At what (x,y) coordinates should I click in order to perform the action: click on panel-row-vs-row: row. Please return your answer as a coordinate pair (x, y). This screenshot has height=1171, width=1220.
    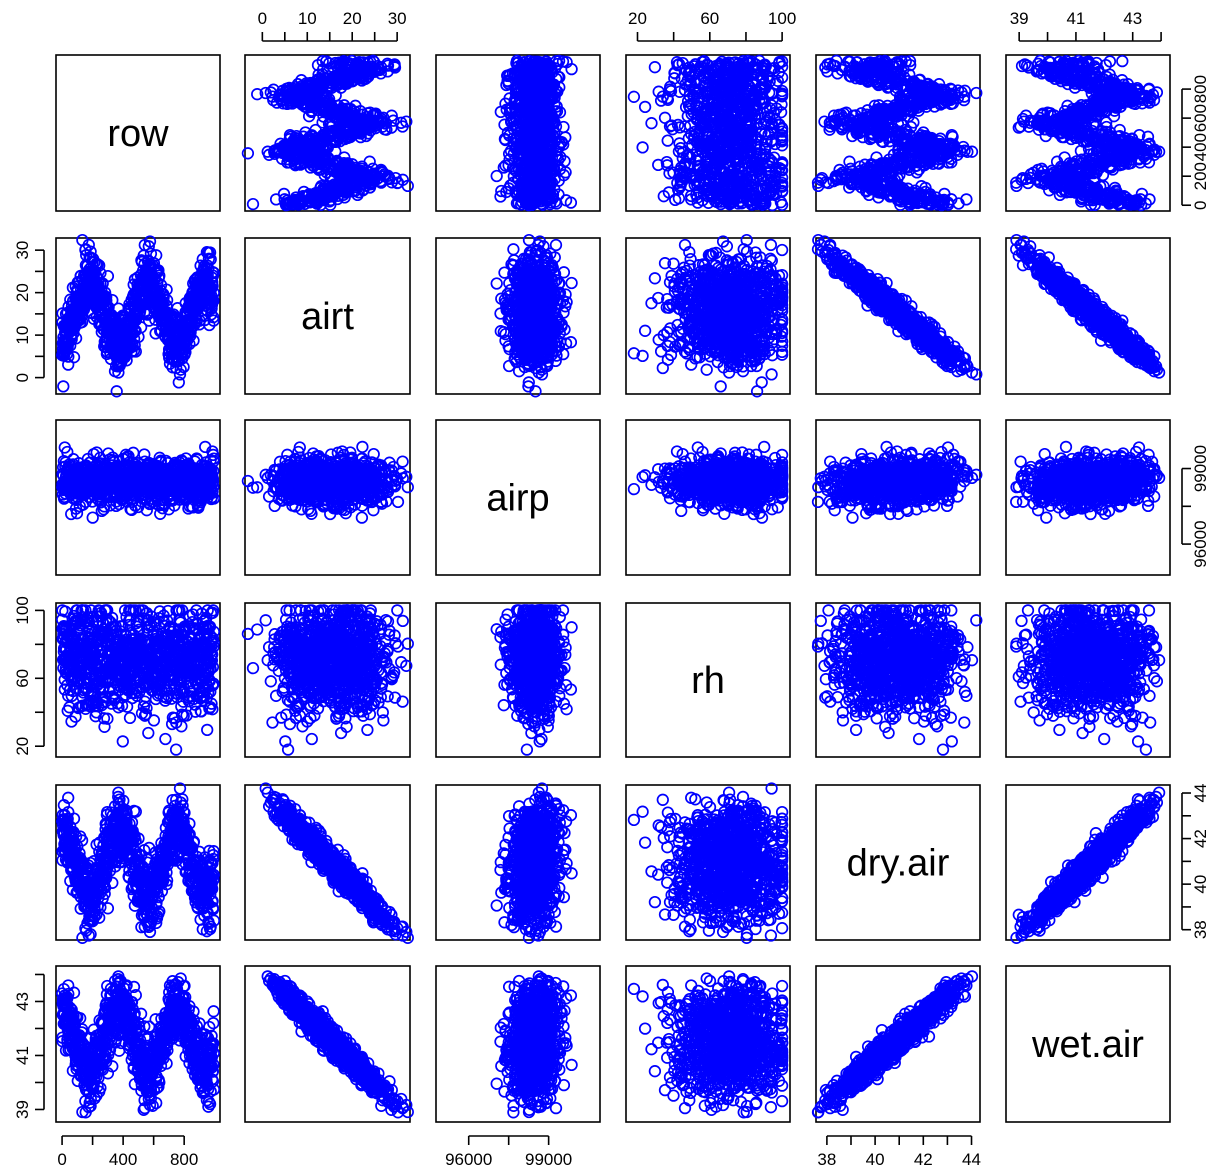
    Looking at the image, I should click on (138, 133).